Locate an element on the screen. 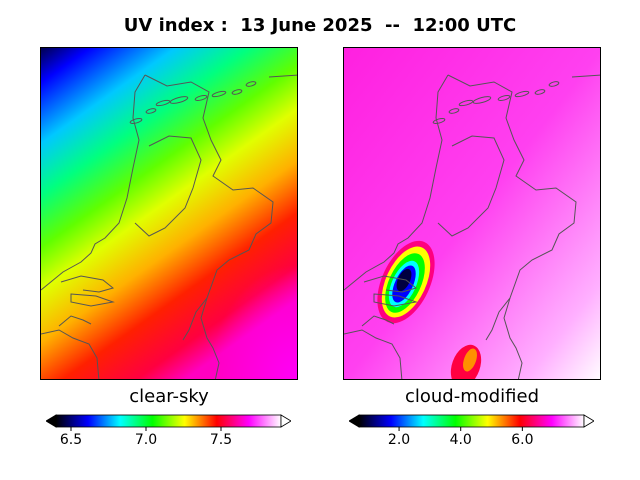  colorbar-tick-label: 6.0 is located at coordinates (522, 440).